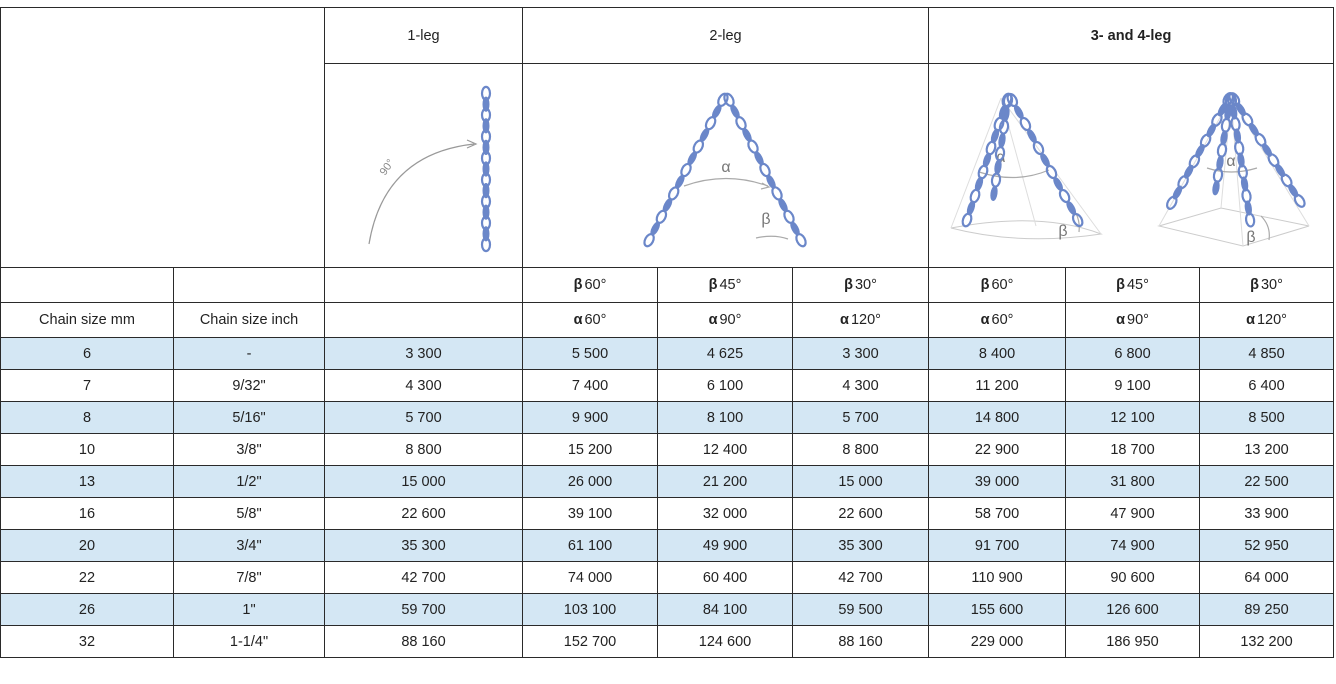  I want to click on chain-size-mm: 20, so click(87, 545).